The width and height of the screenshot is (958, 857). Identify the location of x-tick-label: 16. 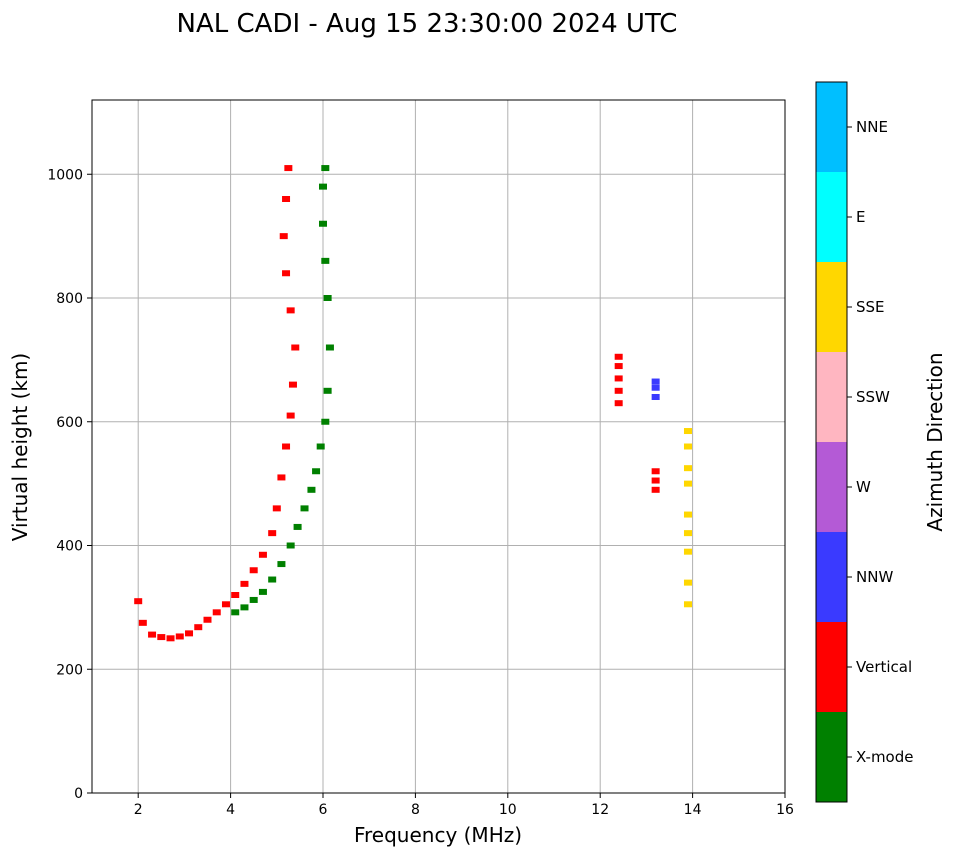
(785, 810).